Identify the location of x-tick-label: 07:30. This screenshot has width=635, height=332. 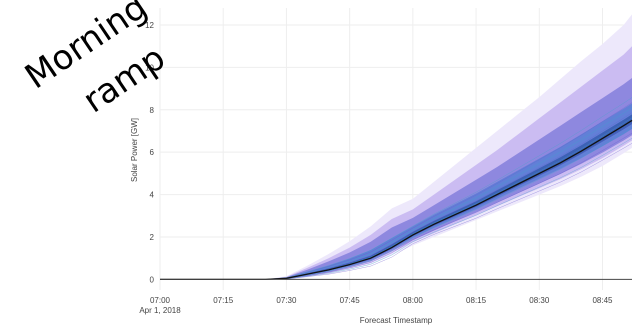
(286, 300).